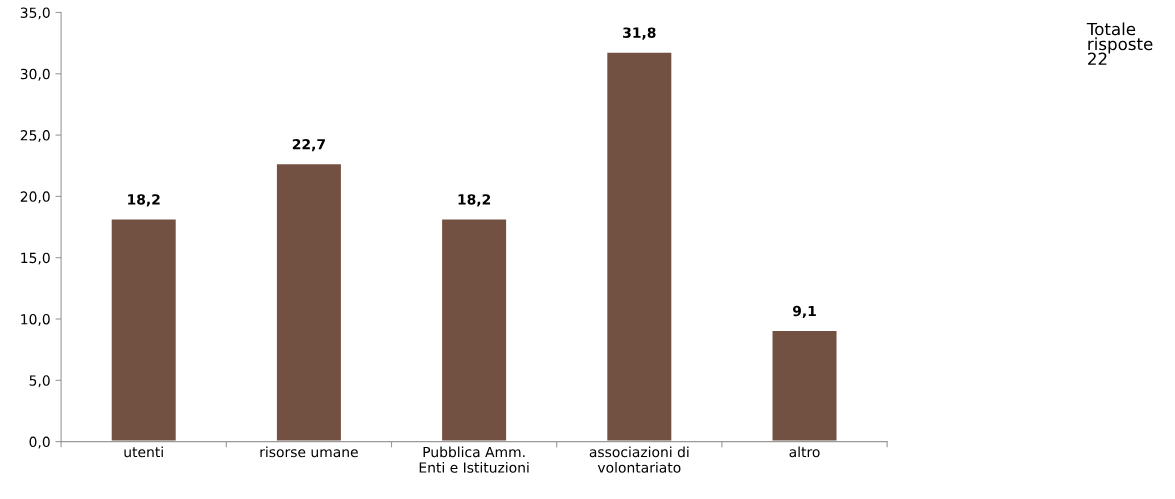 This screenshot has width=1175, height=499. Describe the element at coordinates (35, 74) in the screenshot. I see `y-tick-label: 30,0` at that location.